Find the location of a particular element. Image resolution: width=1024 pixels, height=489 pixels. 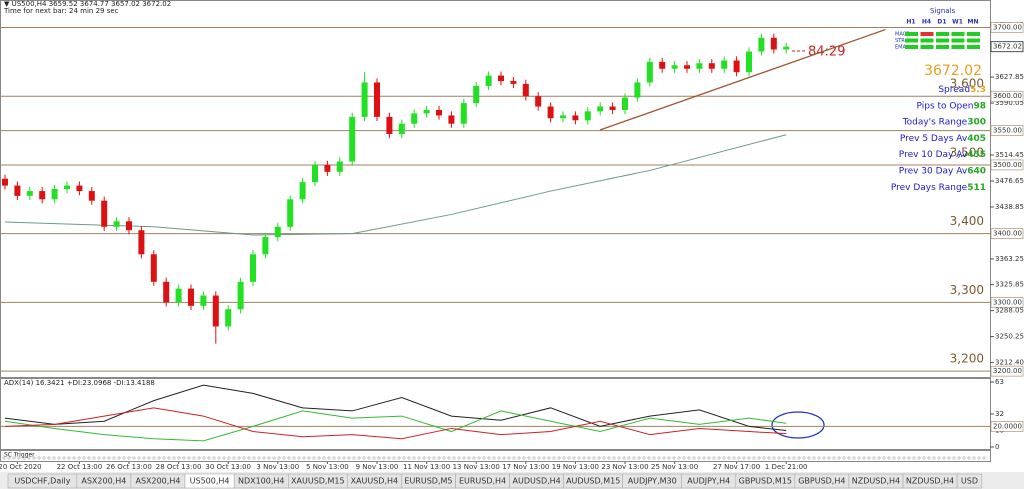

y-tick-label: 3438.85 is located at coordinates (1009, 207).